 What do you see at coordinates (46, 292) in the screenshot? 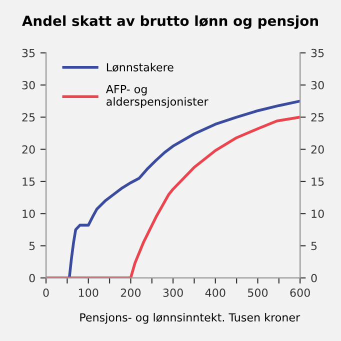
I see `x-tick-label: 0` at bounding box center [46, 292].